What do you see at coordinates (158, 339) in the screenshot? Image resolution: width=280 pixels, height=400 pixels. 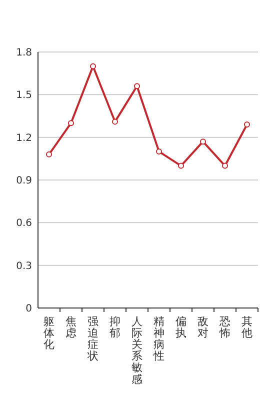 I see `x-tick-label: 精神病性` at bounding box center [158, 339].